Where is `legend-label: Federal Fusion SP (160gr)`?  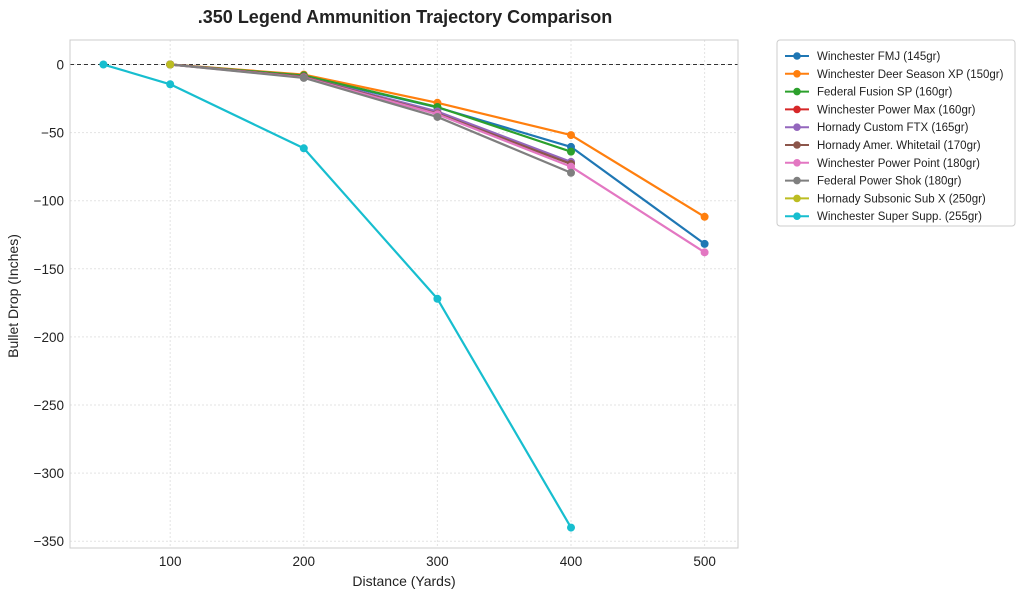
legend-label: Federal Fusion SP (160gr) is located at coordinates (884, 93).